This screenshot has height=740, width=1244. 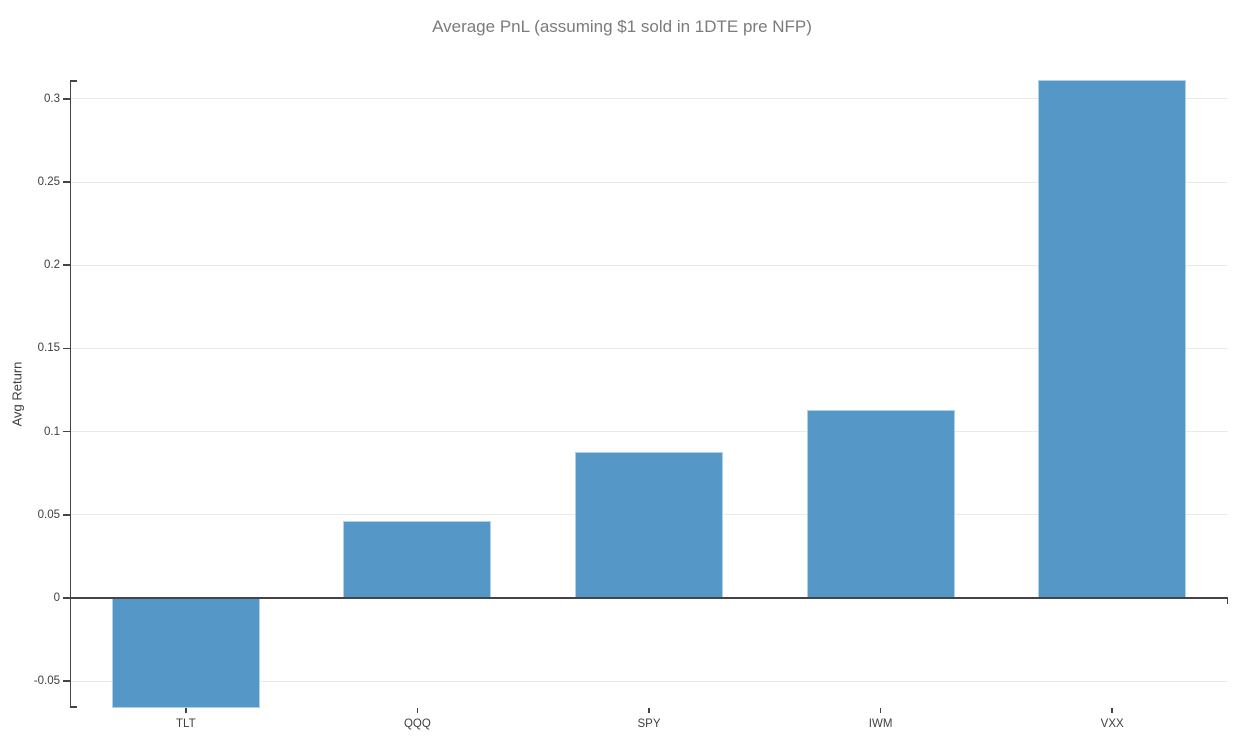 I want to click on y-tick-label: 0.2, so click(x=52, y=265).